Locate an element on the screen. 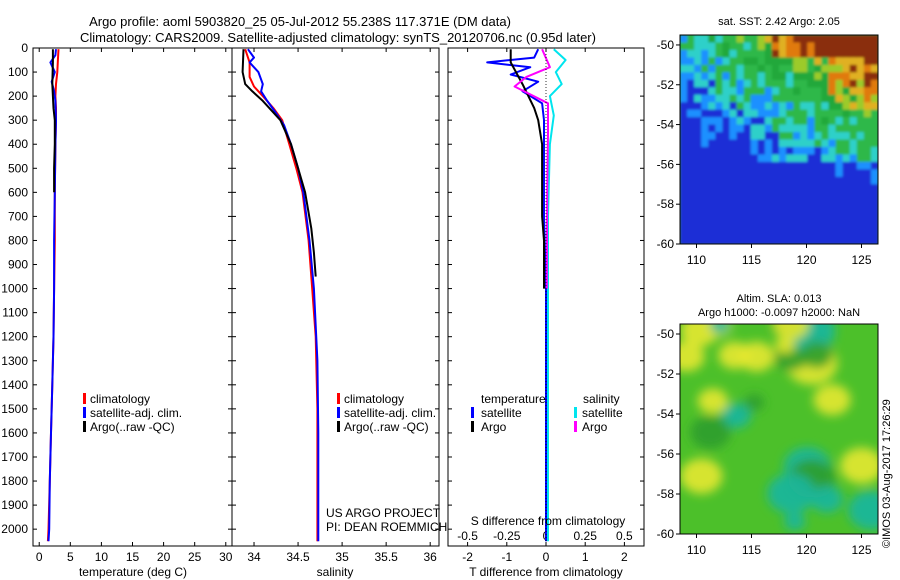  depth-tick-label: 1000 is located at coordinates (14, 289).